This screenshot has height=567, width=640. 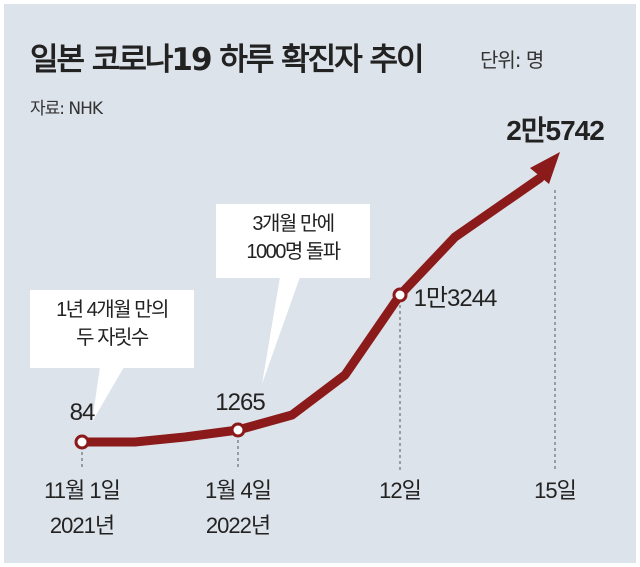 I want to click on x-tick-year-0: 2021년, so click(x=82, y=525).